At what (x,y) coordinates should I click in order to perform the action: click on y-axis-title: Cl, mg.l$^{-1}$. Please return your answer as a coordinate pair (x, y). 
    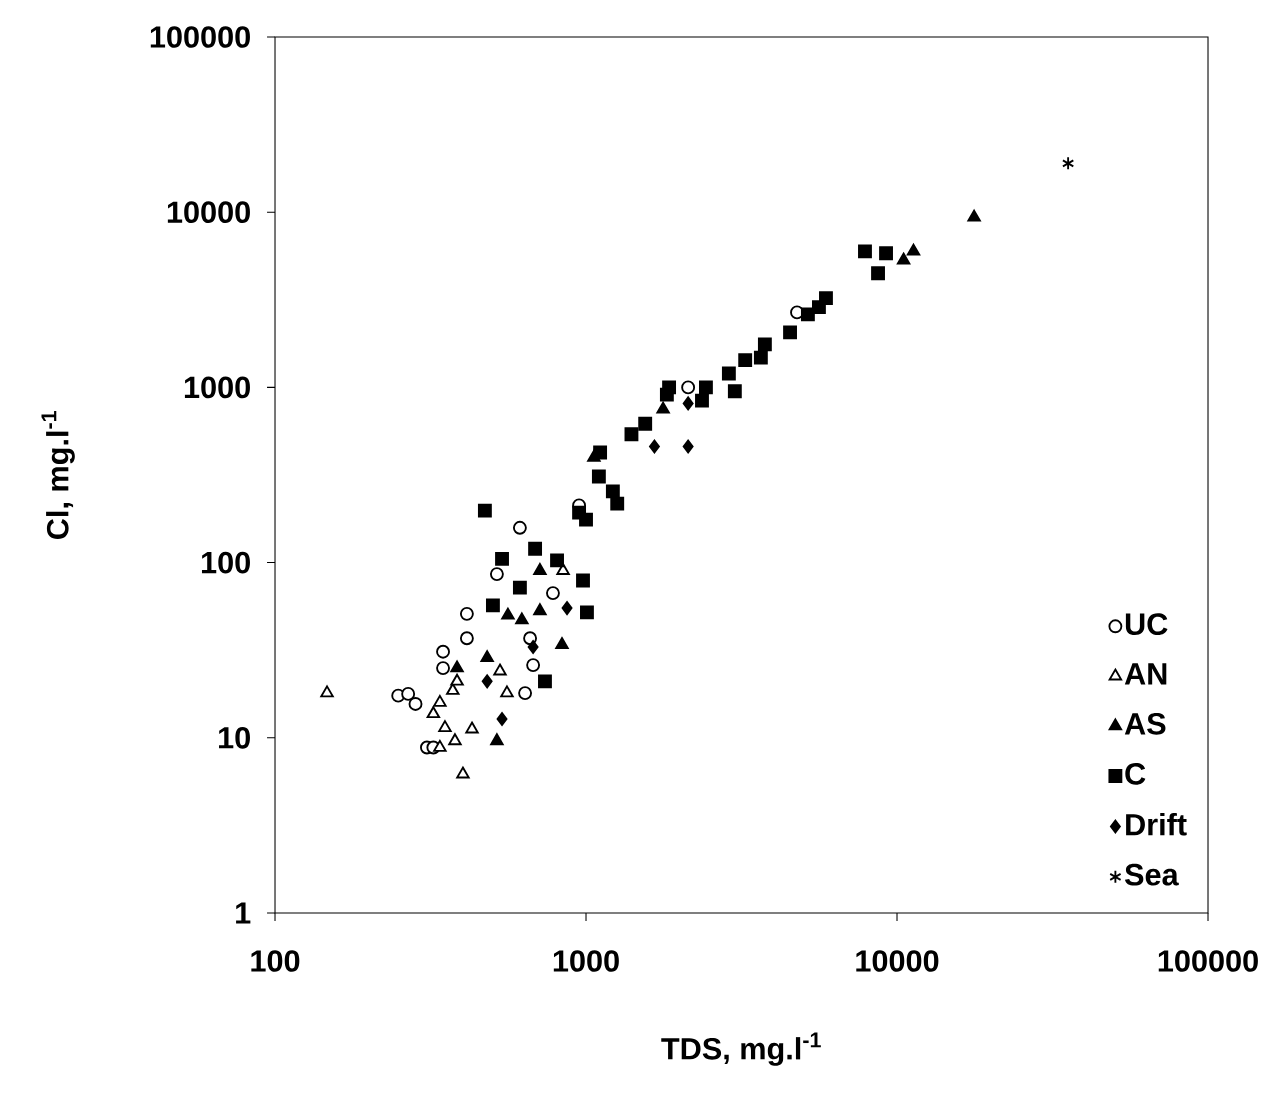
    Looking at the image, I should click on (58, 474).